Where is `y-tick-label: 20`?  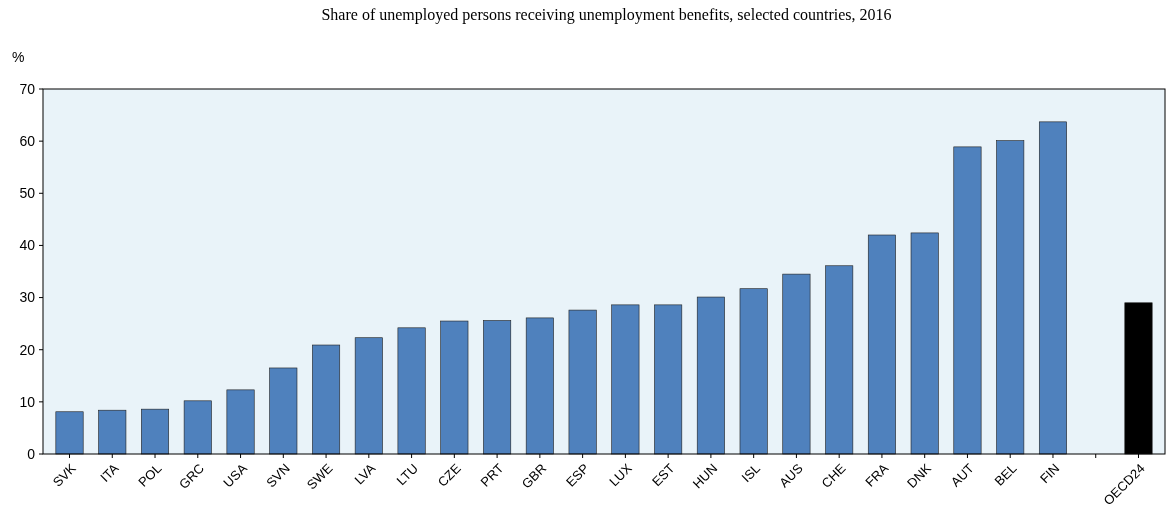
y-tick-label: 20 is located at coordinates (27, 349).